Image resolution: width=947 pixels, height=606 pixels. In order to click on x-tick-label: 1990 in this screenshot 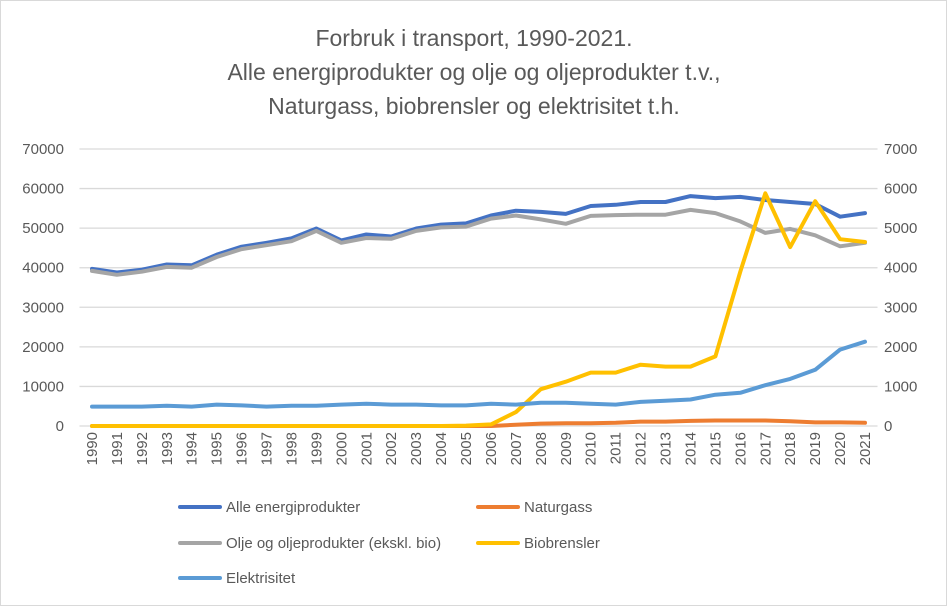, I will do `click(92, 448)`.